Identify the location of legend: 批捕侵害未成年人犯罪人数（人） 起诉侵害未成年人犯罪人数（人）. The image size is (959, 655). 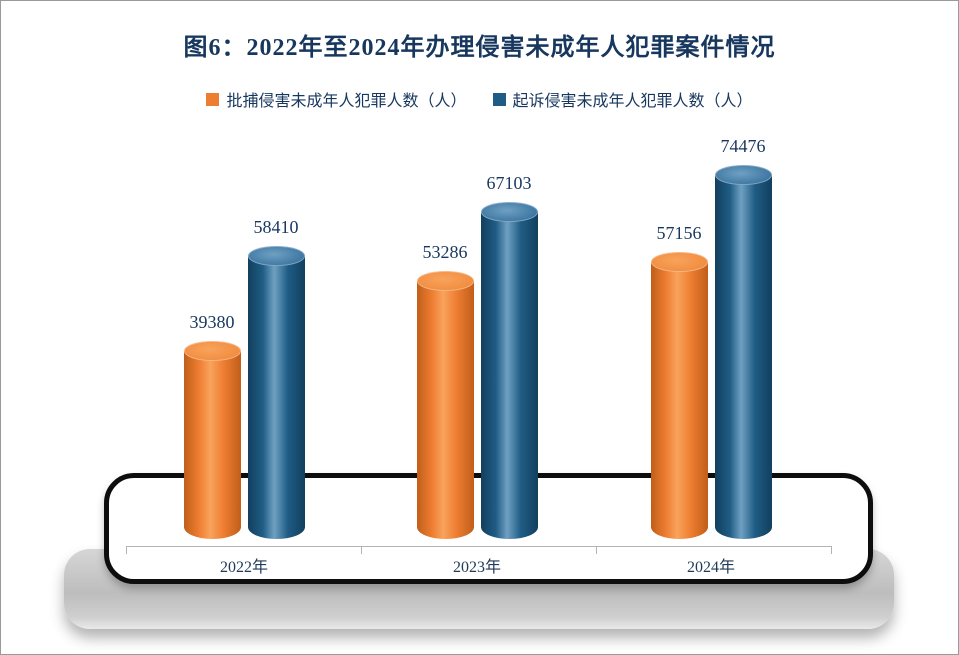
(479, 99).